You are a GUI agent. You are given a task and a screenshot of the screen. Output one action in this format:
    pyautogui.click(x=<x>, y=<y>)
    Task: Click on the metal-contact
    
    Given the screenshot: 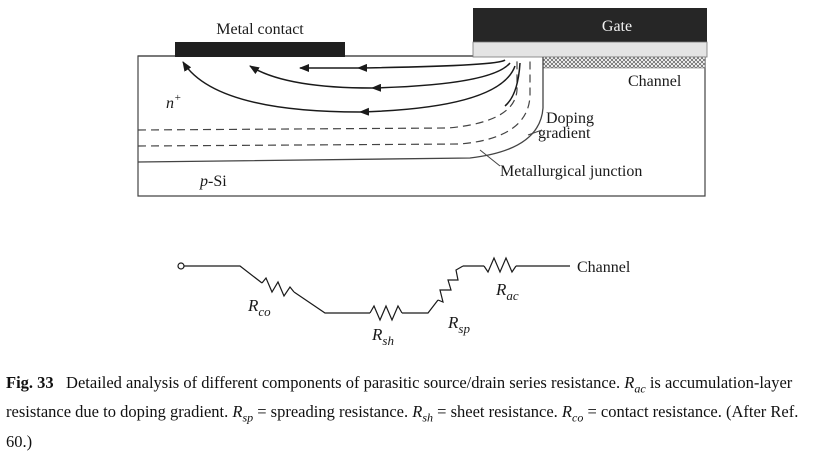 What is the action you would take?
    pyautogui.click(x=260, y=49)
    